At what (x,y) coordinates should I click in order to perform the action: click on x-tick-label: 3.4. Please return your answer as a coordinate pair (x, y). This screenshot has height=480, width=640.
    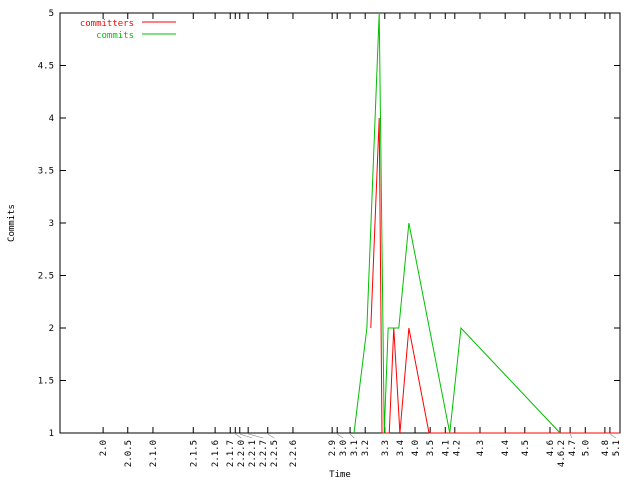
    Looking at the image, I should click on (401, 448).